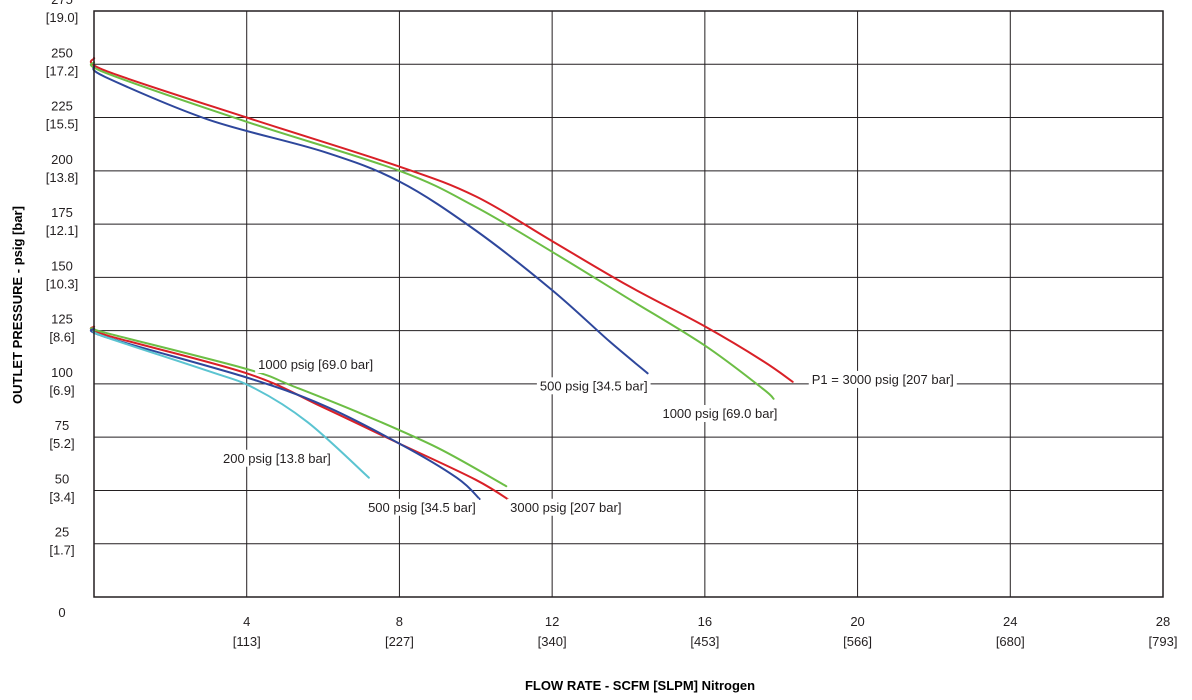 The height and width of the screenshot is (700, 1192). I want to click on annotation-label: P1 = 3000 psig [207 bar], so click(883, 379).